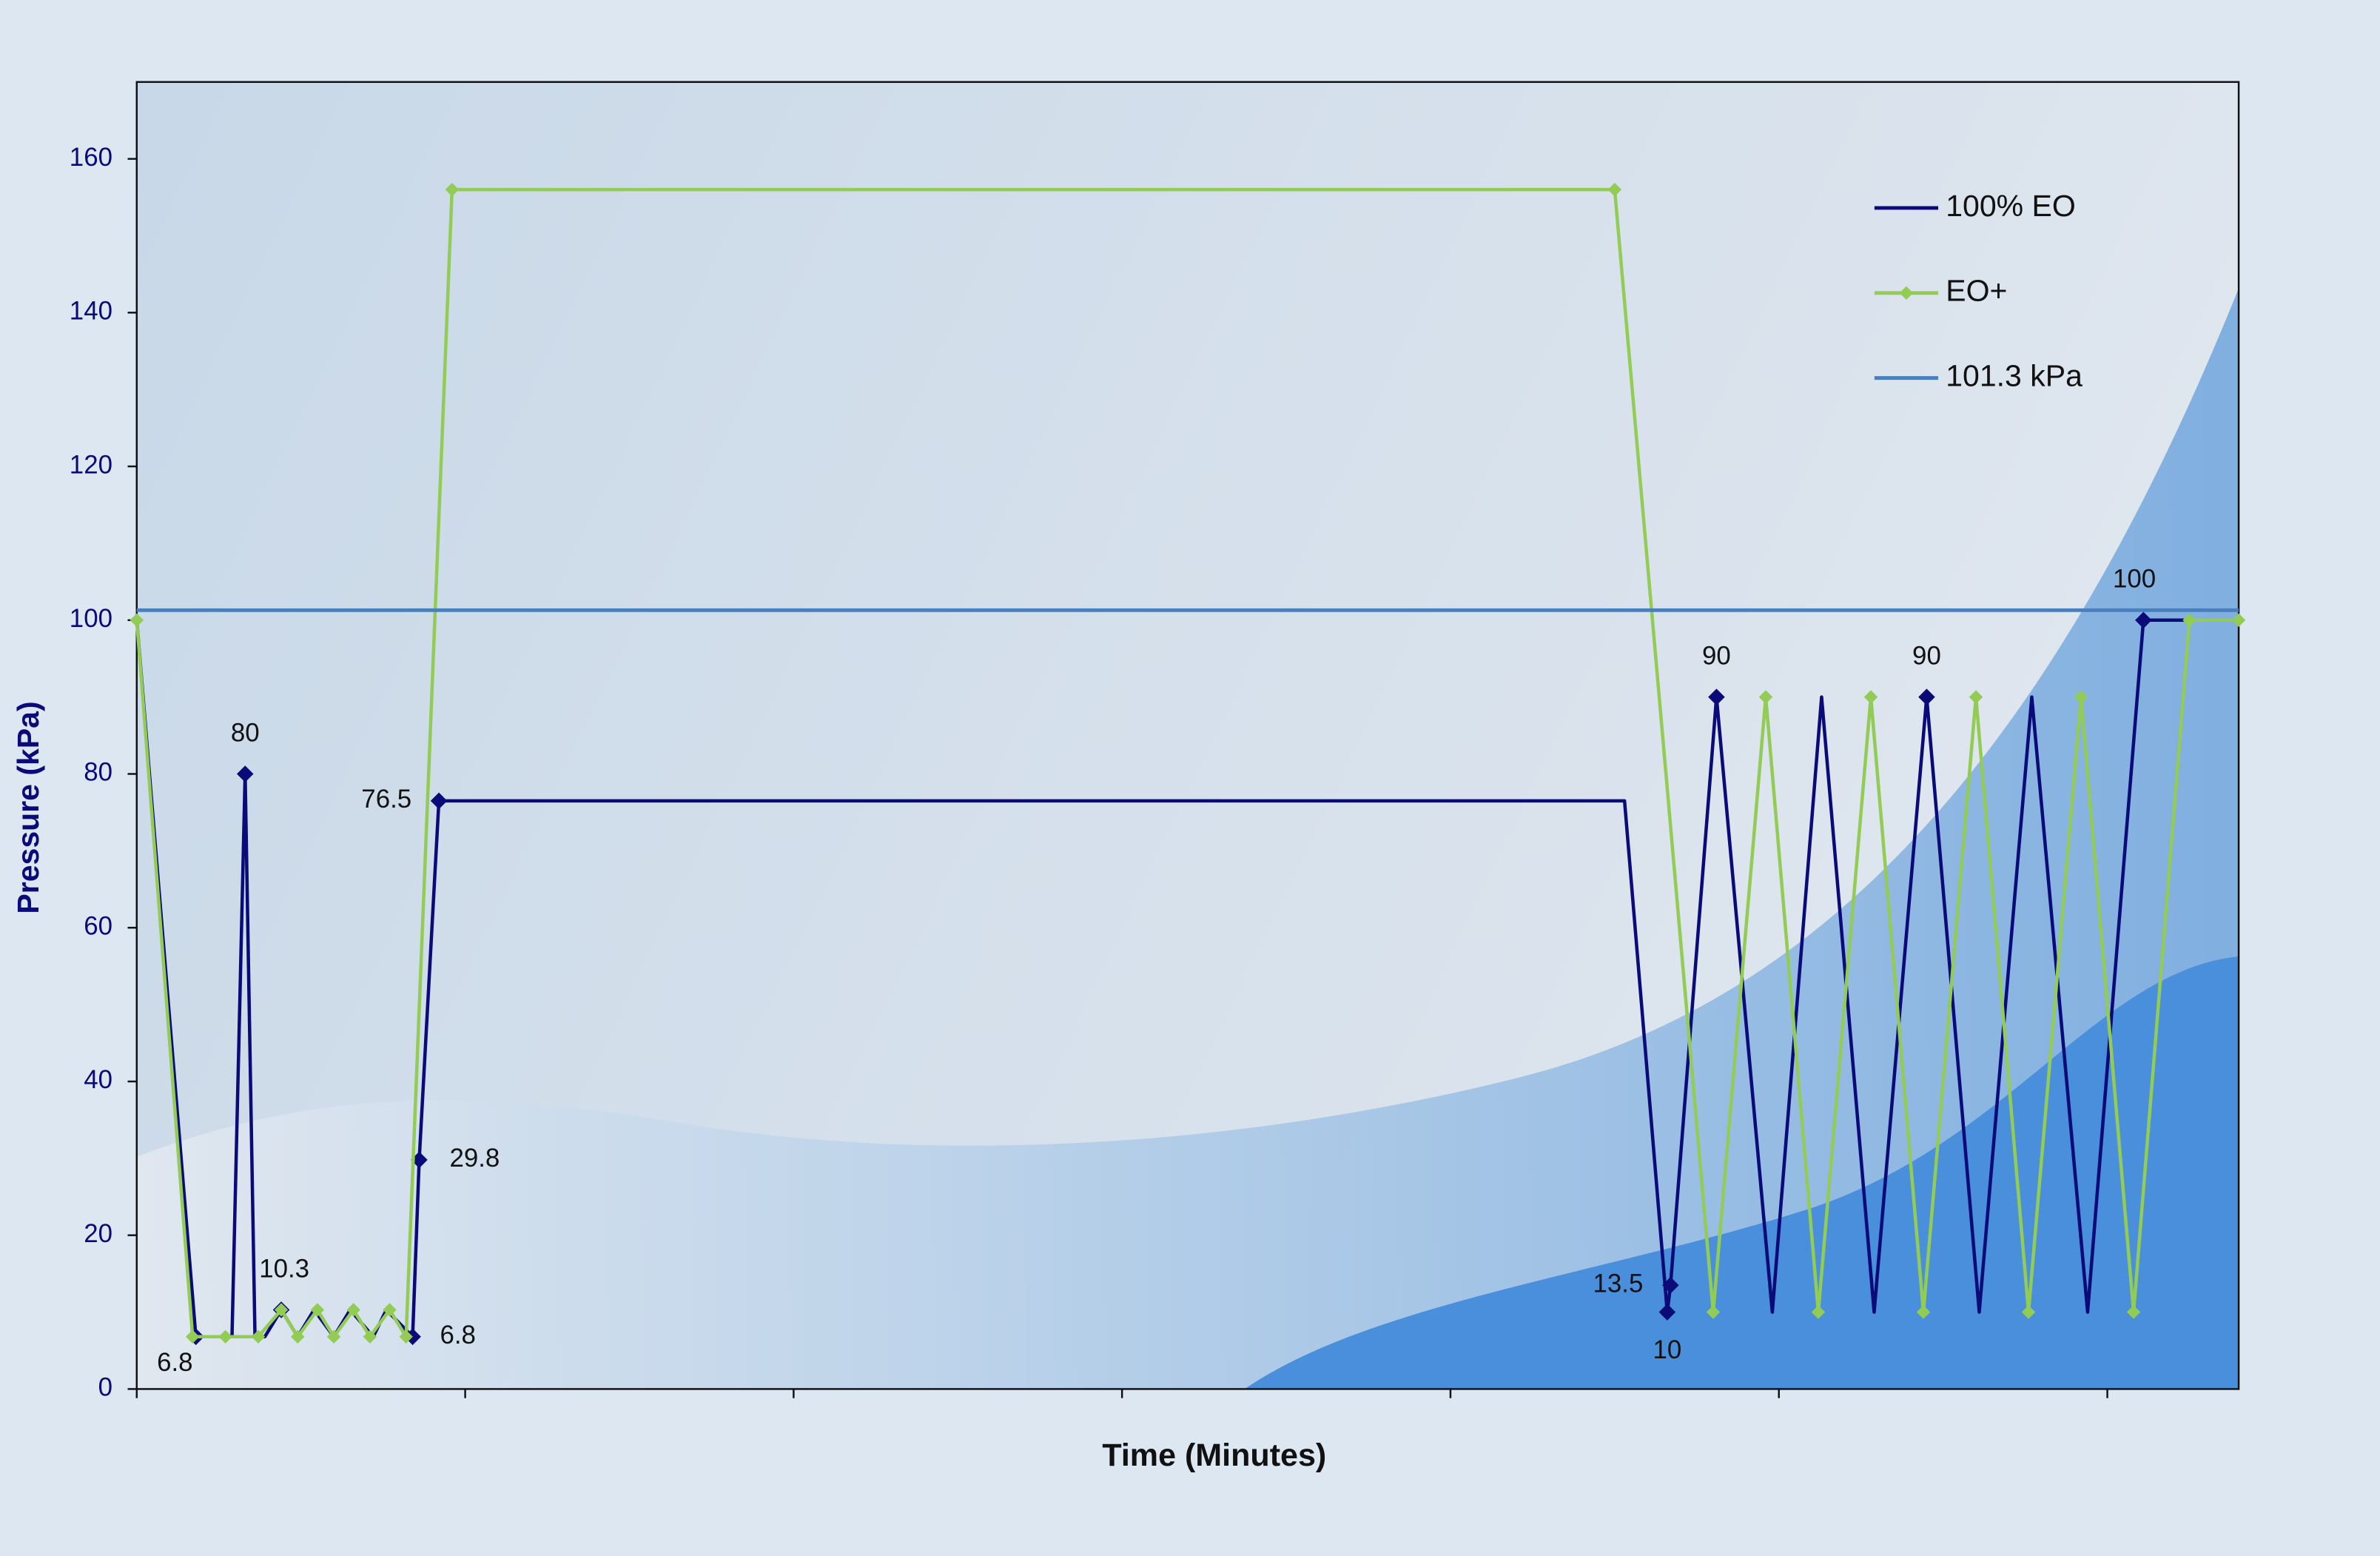  What do you see at coordinates (98, 925) in the screenshot?
I see `y-tick-label: 60` at bounding box center [98, 925].